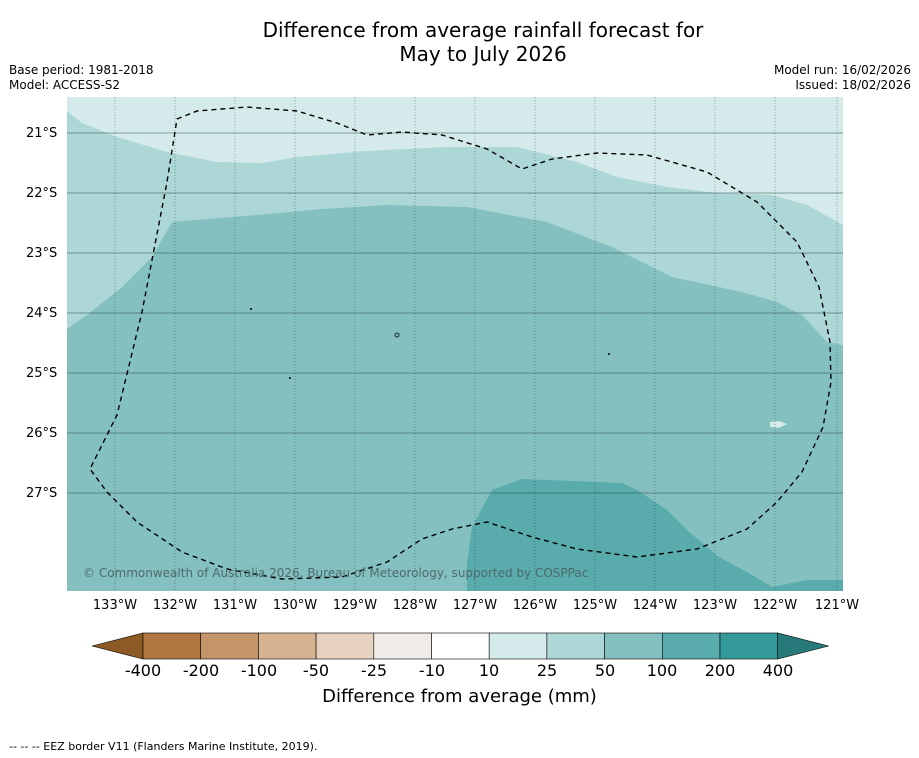 This screenshot has width=919, height=758. What do you see at coordinates (115, 605) in the screenshot?
I see `lon-label: 133°W` at bounding box center [115, 605].